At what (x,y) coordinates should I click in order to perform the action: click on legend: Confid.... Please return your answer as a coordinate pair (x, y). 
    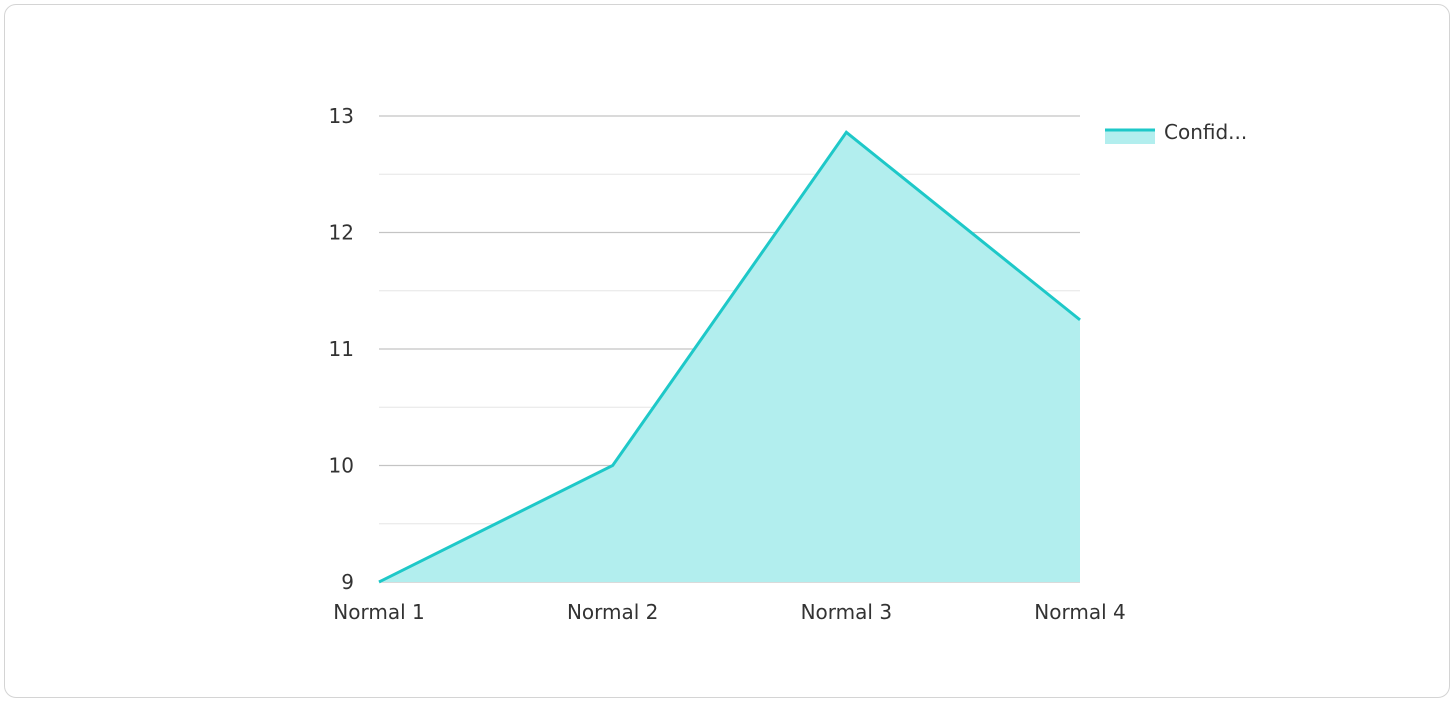
    Looking at the image, I should click on (1176, 132).